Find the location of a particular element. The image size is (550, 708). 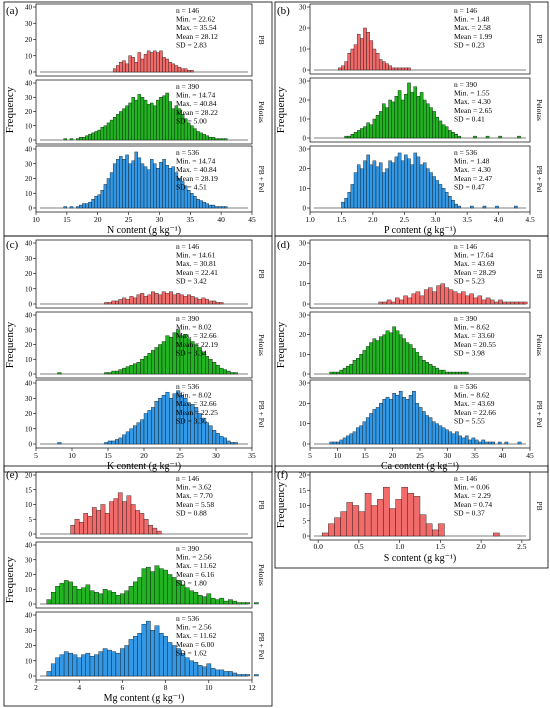

stats-line: Mean = 1.99 is located at coordinates (473, 36).